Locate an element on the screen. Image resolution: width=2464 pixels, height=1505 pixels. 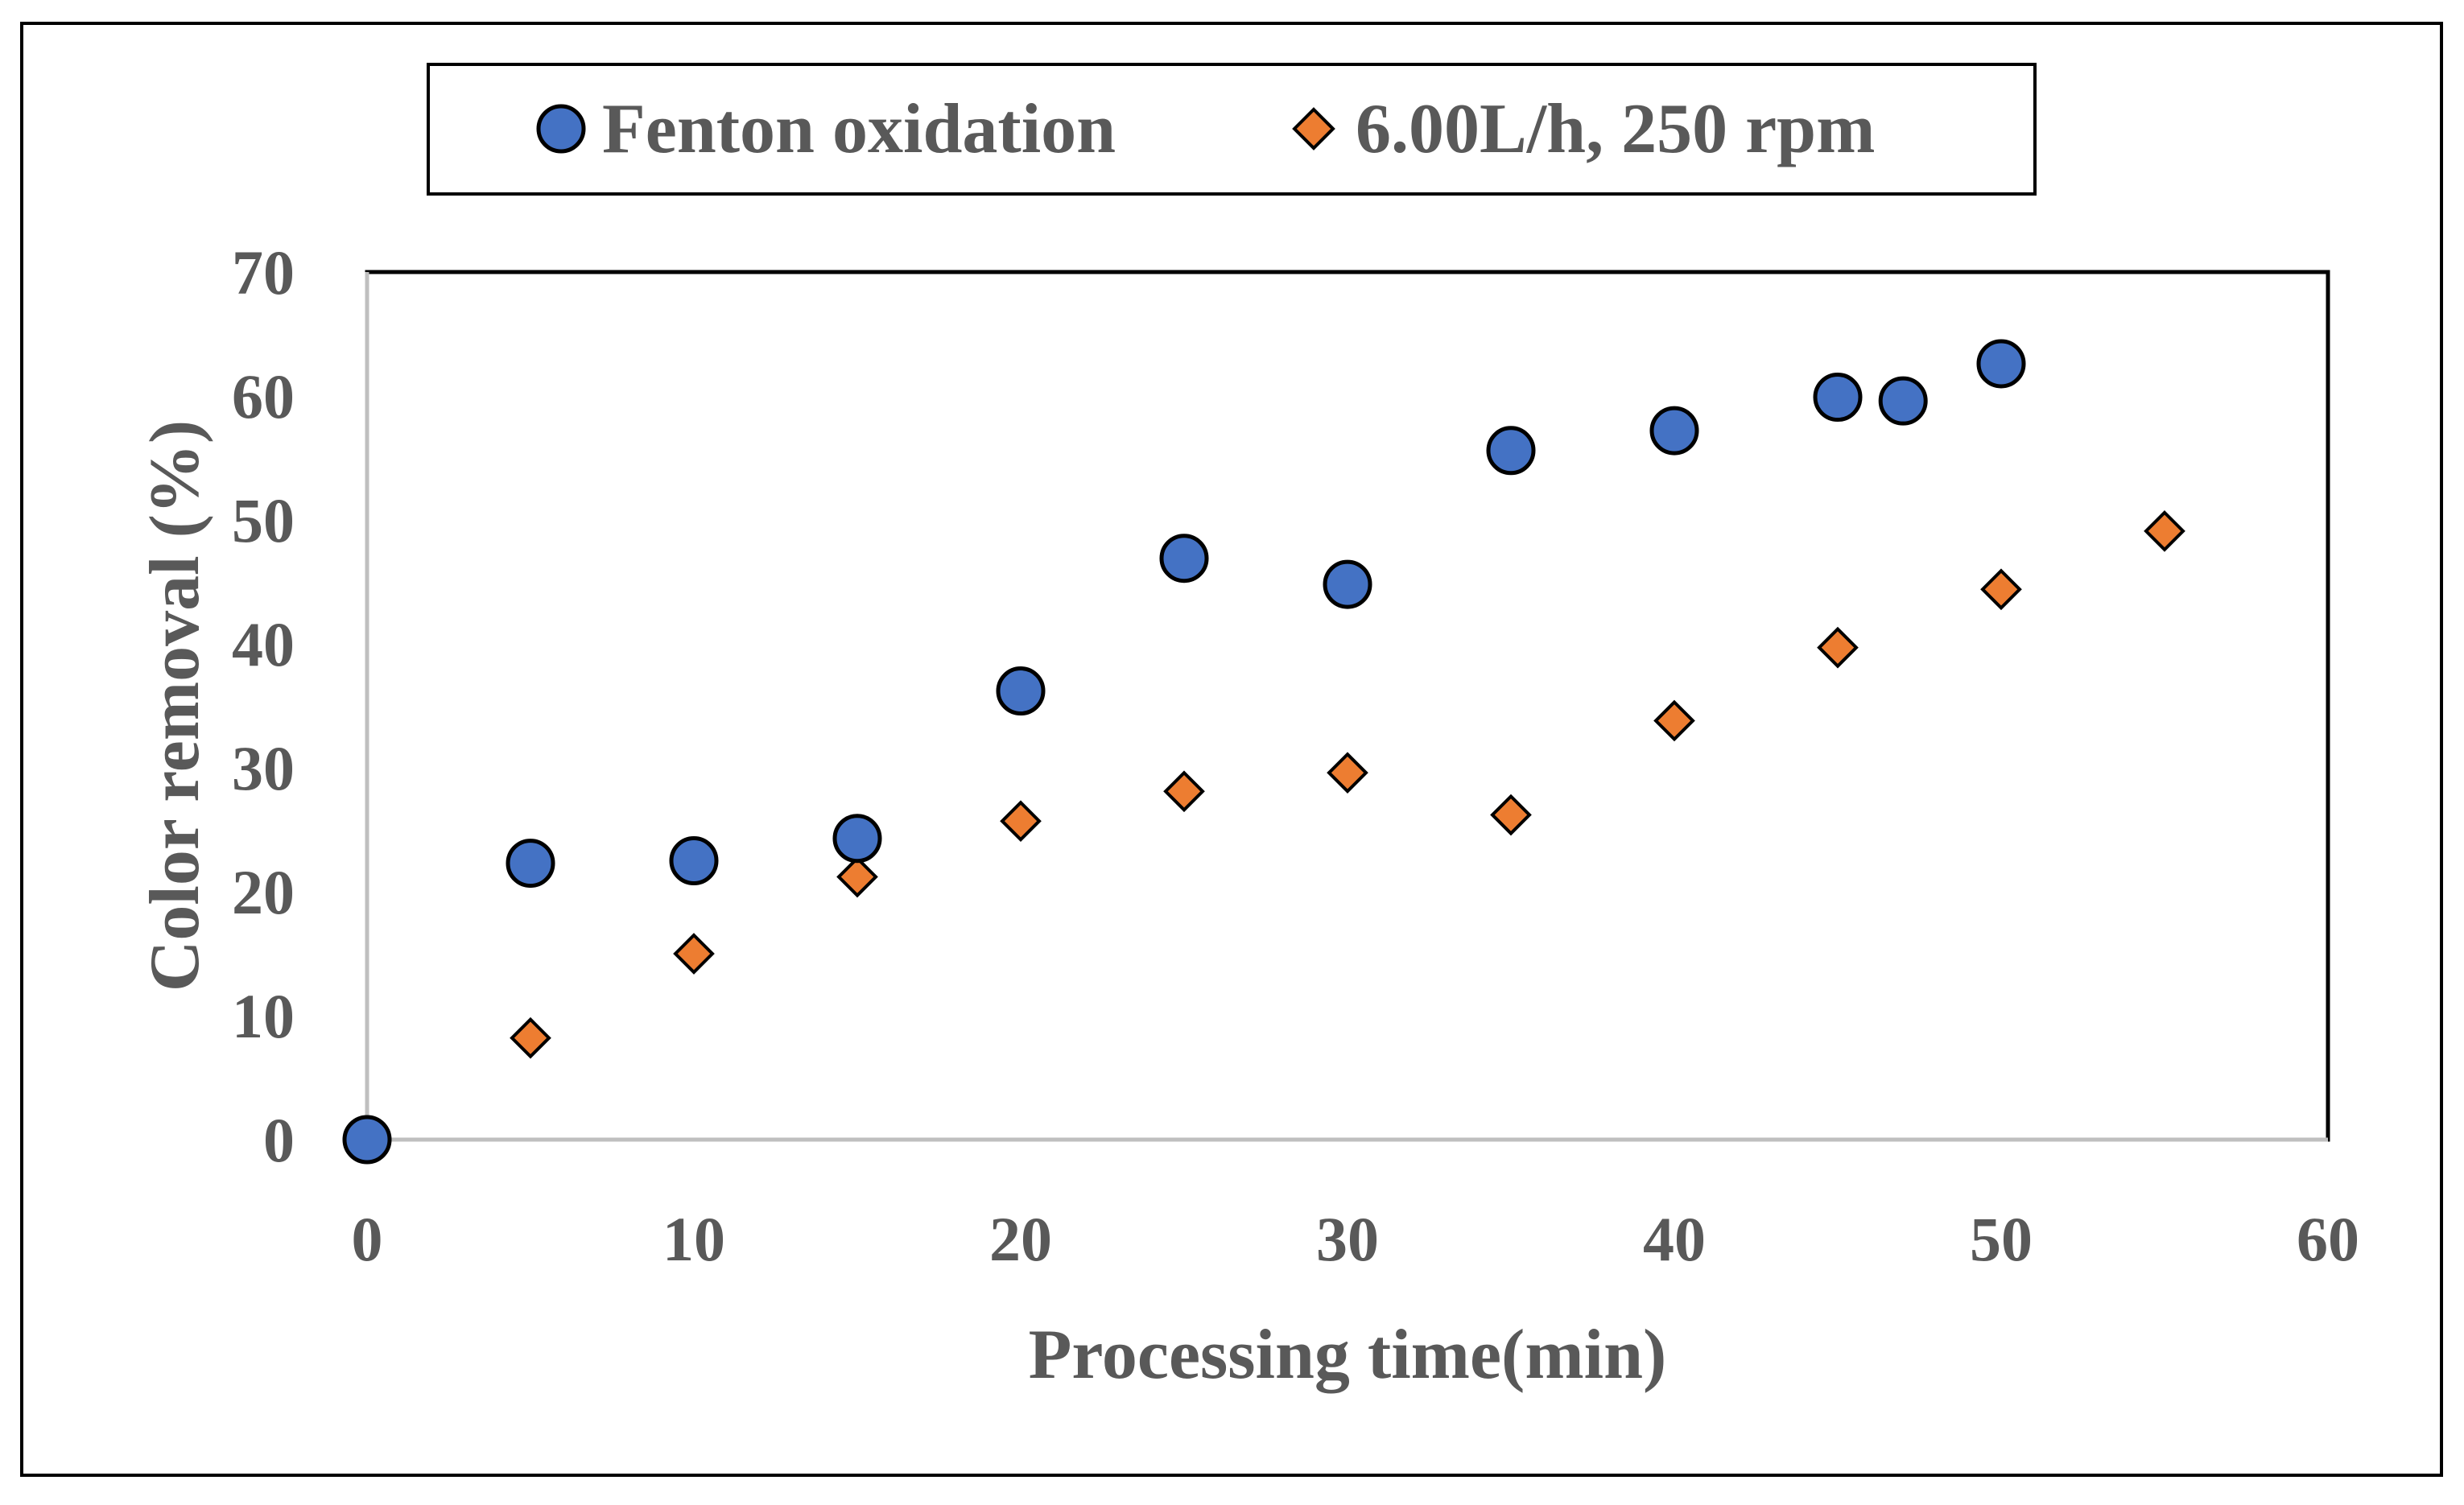
x-tick-label: 0 is located at coordinates (368, 1239).